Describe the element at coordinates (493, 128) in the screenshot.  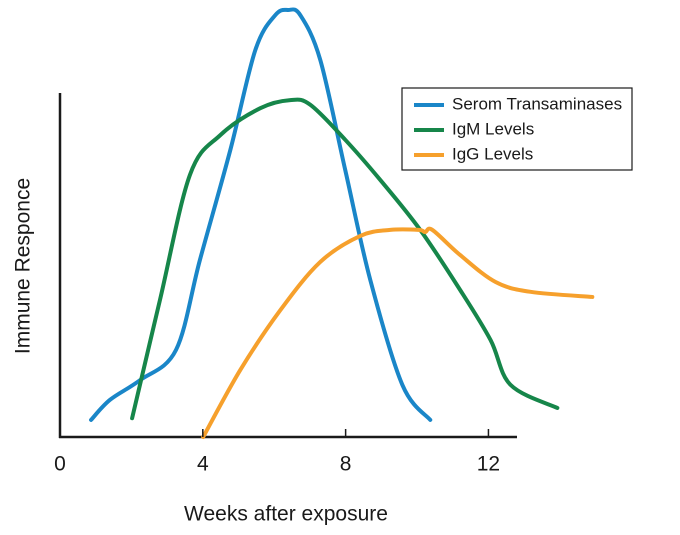
I see `legend-label: IgM Levels` at that location.